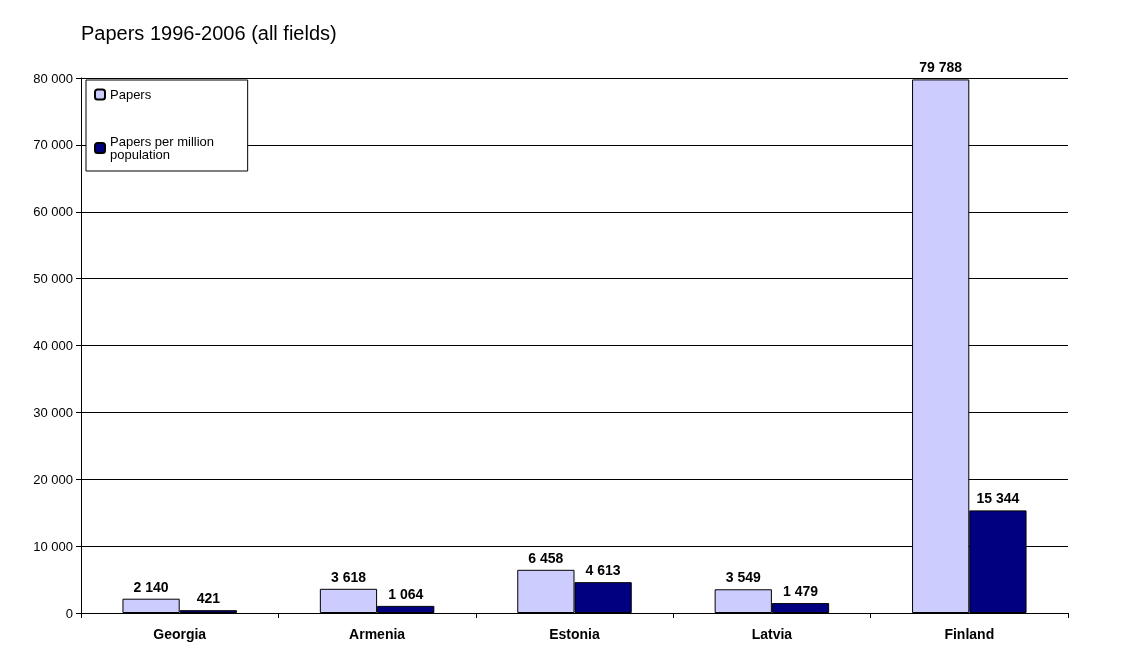  Describe the element at coordinates (406, 593) in the screenshot. I see `data-label: 1 064` at that location.